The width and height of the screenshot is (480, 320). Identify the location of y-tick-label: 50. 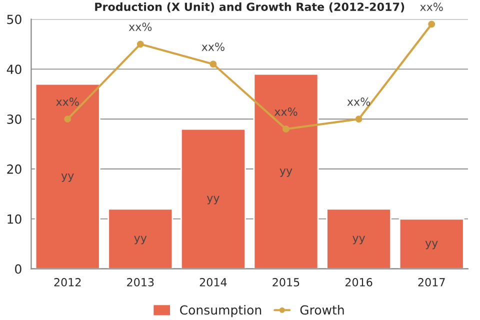
(14, 19).